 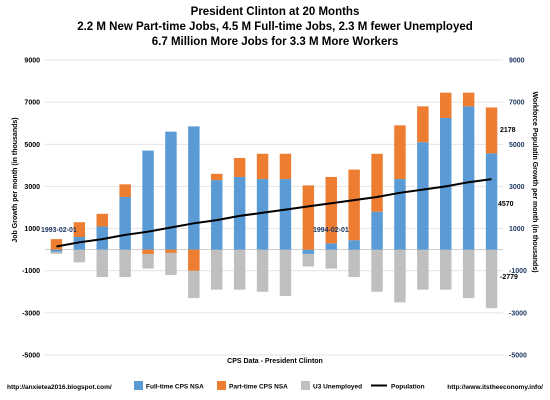 What do you see at coordinates (517, 229) in the screenshot?
I see `y-tick-right: 1000` at bounding box center [517, 229].